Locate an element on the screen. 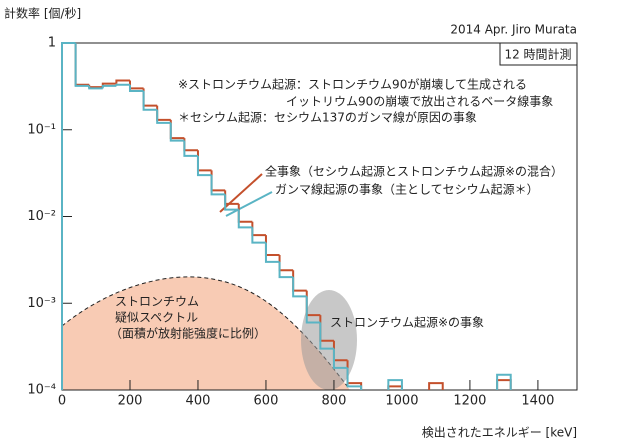 This screenshot has width=640, height=446. x-tick-label: 200 is located at coordinates (130, 401).